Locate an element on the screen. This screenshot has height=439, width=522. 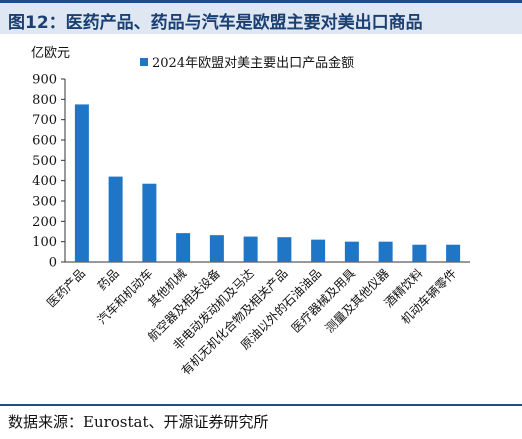
y-tick-label: 300 is located at coordinates (44, 202).